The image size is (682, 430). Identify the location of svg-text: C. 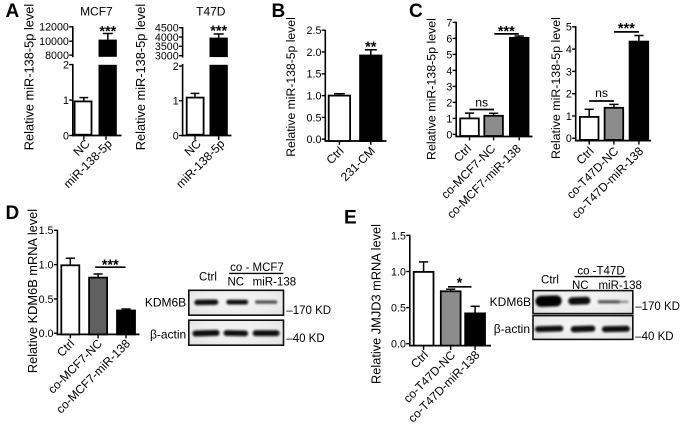
(416, 11).